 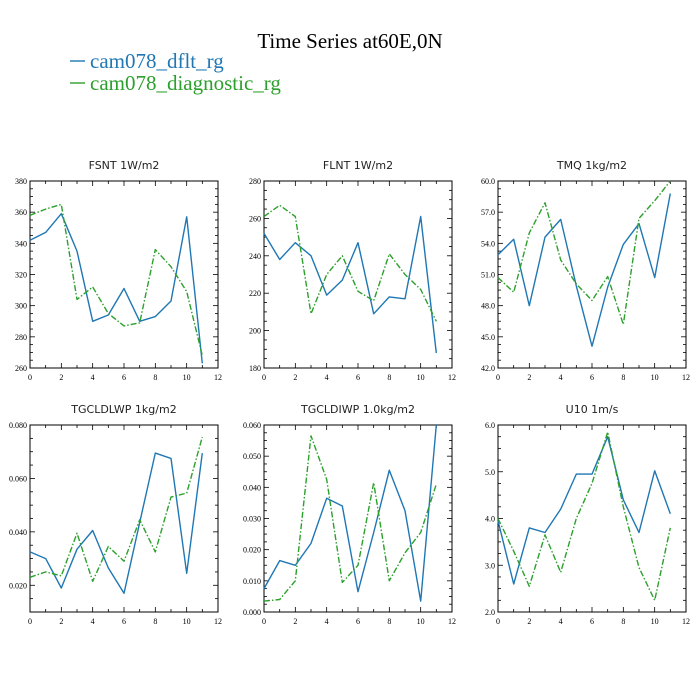 I want to click on y-tick-label: 200, so click(x=255, y=331).